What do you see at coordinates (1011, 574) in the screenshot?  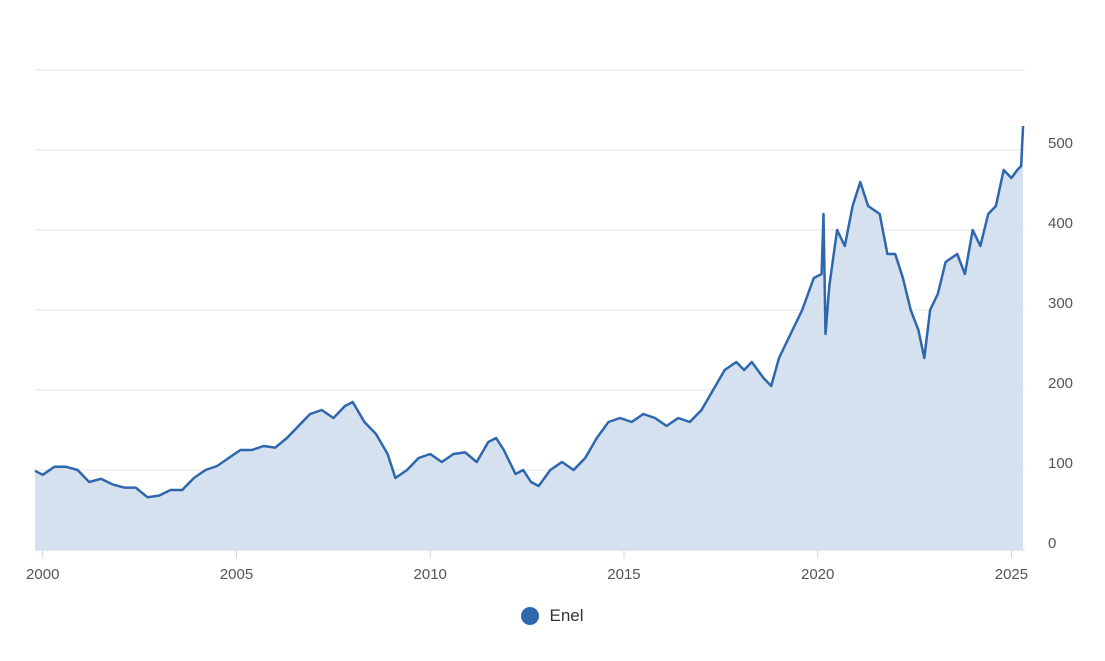 I see `x-tick-label: 2025` at bounding box center [1011, 574].